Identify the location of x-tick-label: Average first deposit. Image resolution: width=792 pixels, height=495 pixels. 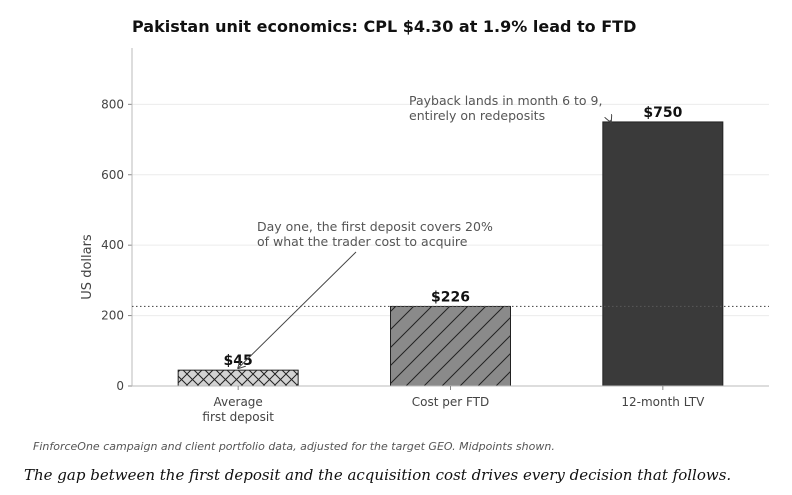
(238, 409).